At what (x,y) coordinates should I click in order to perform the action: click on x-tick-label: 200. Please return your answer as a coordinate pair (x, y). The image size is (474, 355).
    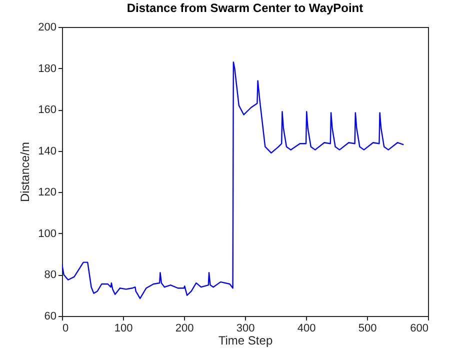
    Looking at the image, I should click on (184, 328).